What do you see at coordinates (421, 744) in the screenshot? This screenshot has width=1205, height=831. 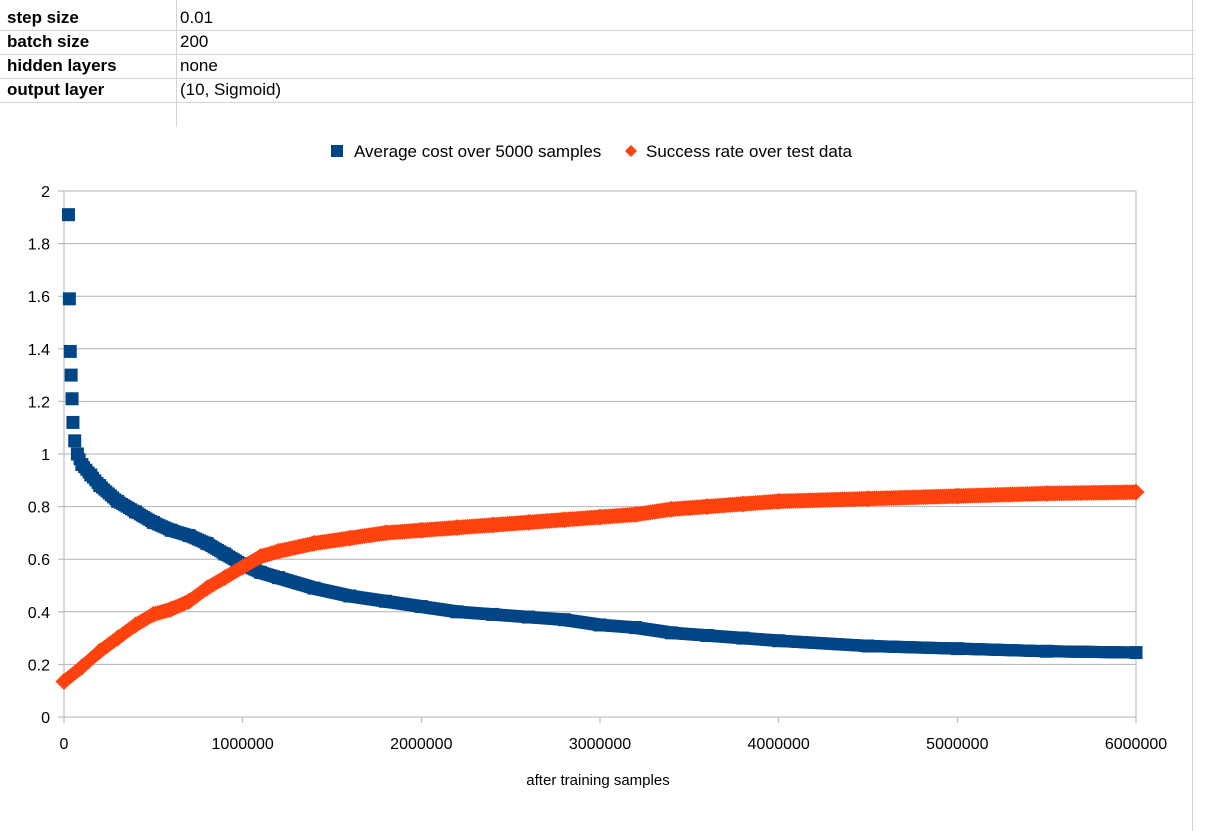 I see `x-tick-label: 2000000` at bounding box center [421, 744].